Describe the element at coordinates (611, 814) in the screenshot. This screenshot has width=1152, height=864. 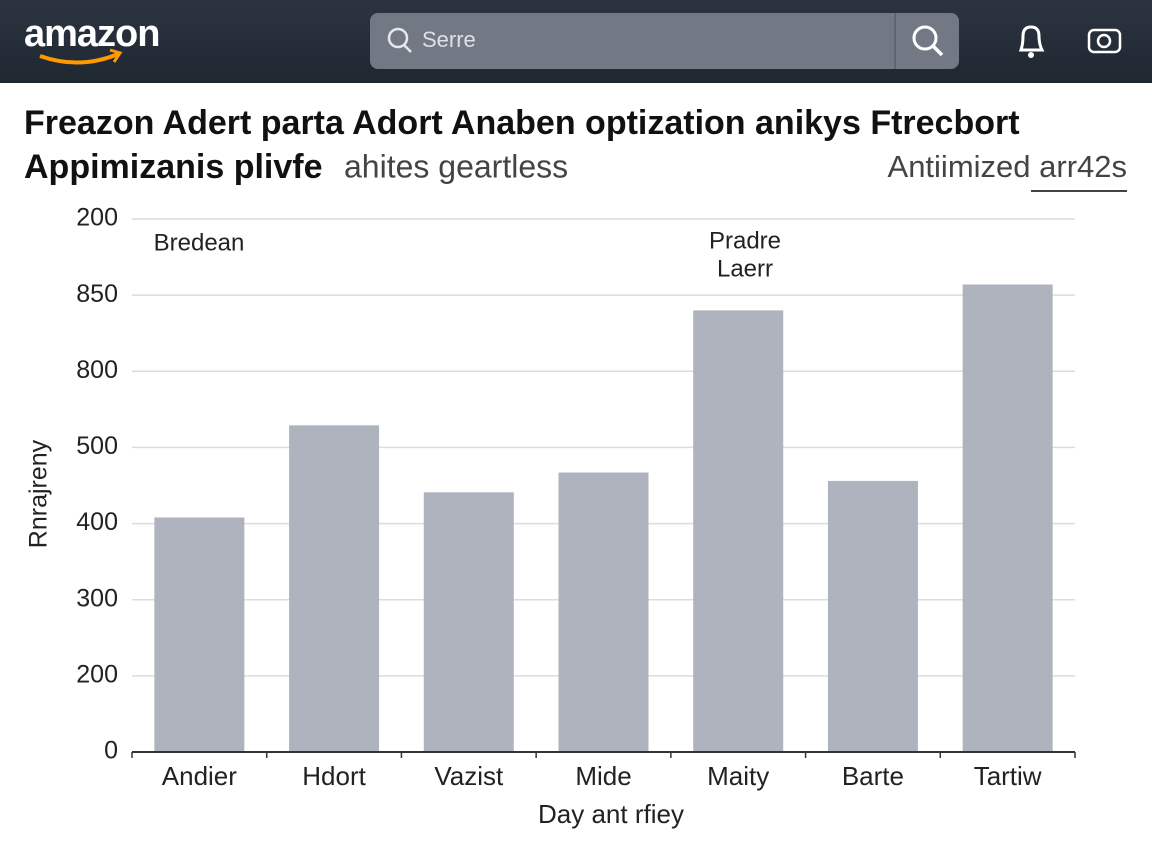
I see `x-axis-label: Day ant rfiey` at that location.